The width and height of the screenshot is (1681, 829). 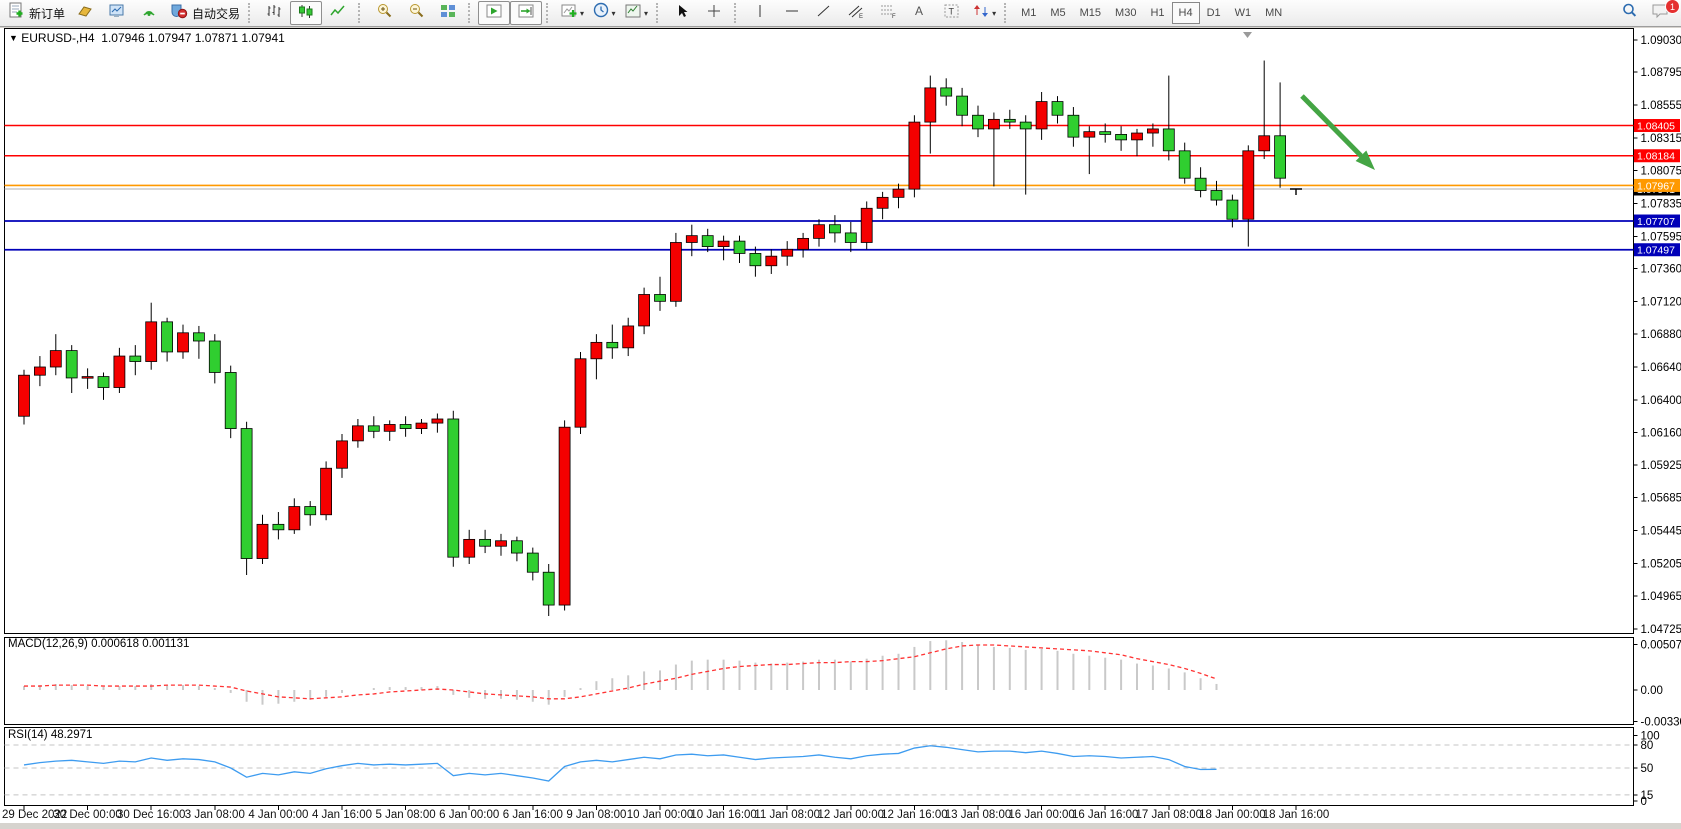 I want to click on timeframe-h4: H4, so click(x=1185, y=13).